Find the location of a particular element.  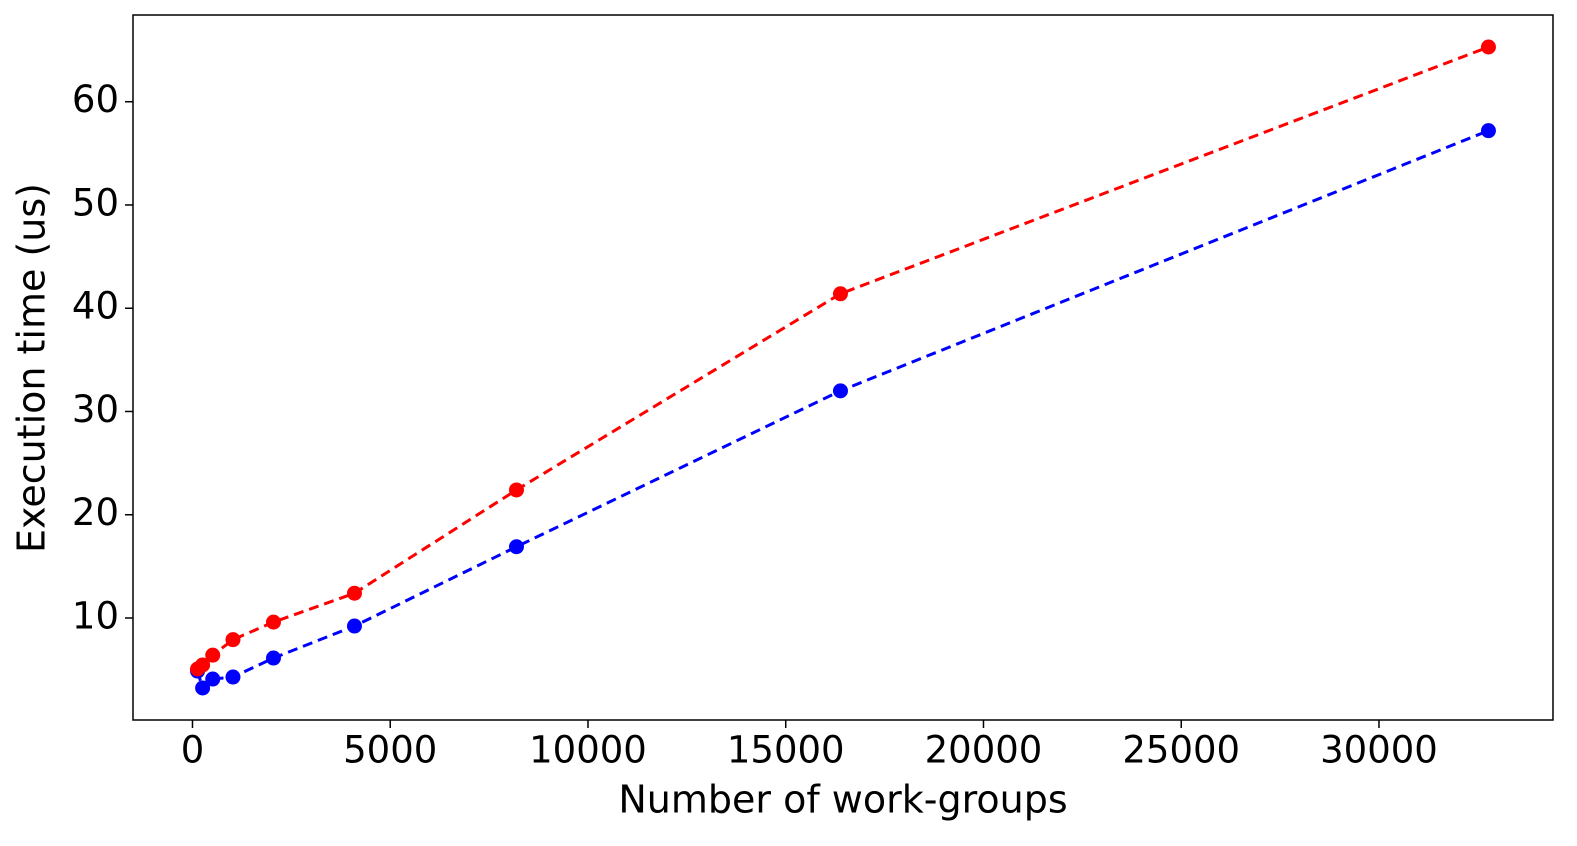

y-tick-label: 20 is located at coordinates (95, 512).